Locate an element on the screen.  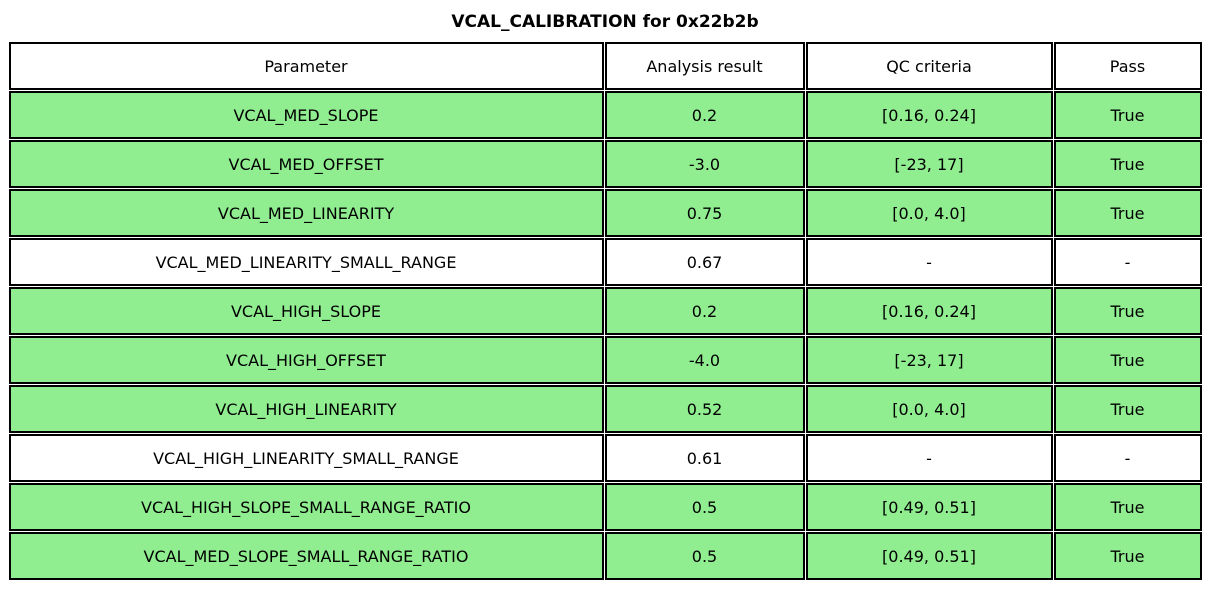
analysis-result-cell: 0.61 is located at coordinates (704, 458).